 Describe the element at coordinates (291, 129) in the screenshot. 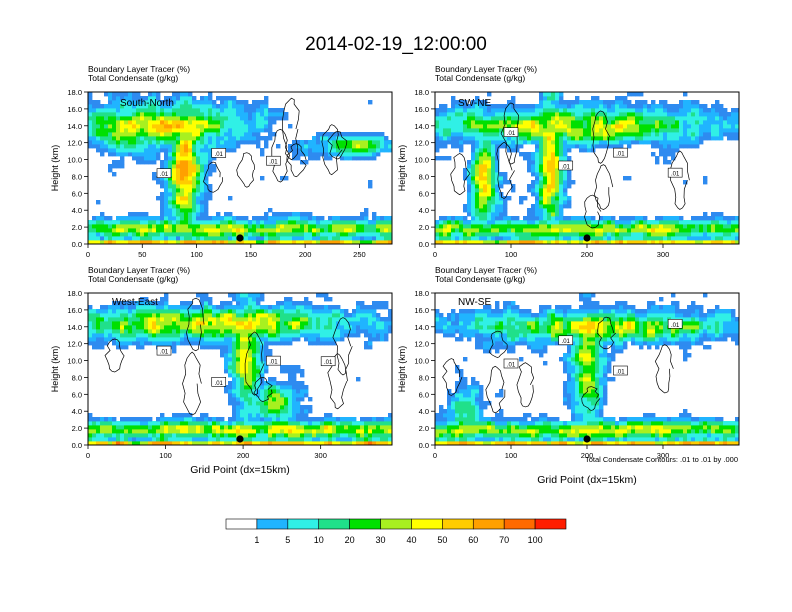

I see `contour-line` at that location.